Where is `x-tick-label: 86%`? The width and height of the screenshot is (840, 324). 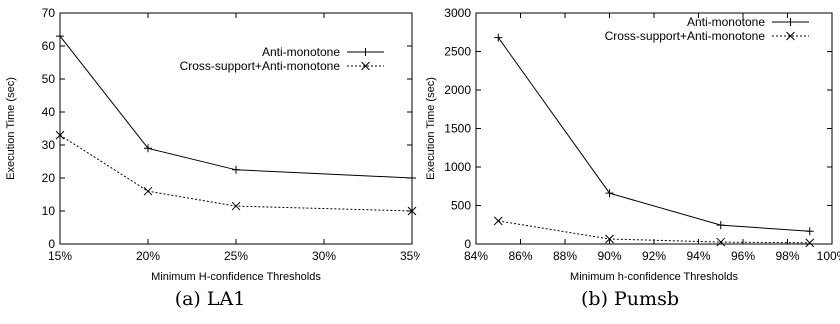
x-tick-label: 86% is located at coordinates (520, 256).